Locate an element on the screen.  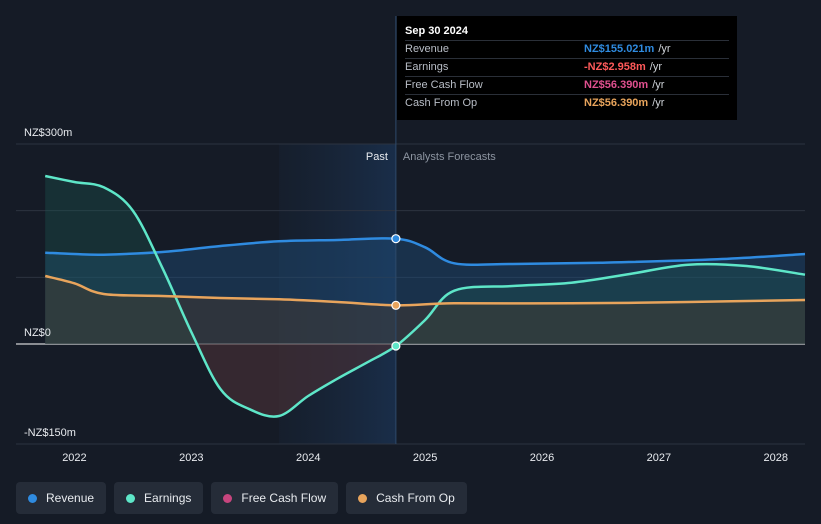
x-tick-label: 2027 is located at coordinates (659, 458).